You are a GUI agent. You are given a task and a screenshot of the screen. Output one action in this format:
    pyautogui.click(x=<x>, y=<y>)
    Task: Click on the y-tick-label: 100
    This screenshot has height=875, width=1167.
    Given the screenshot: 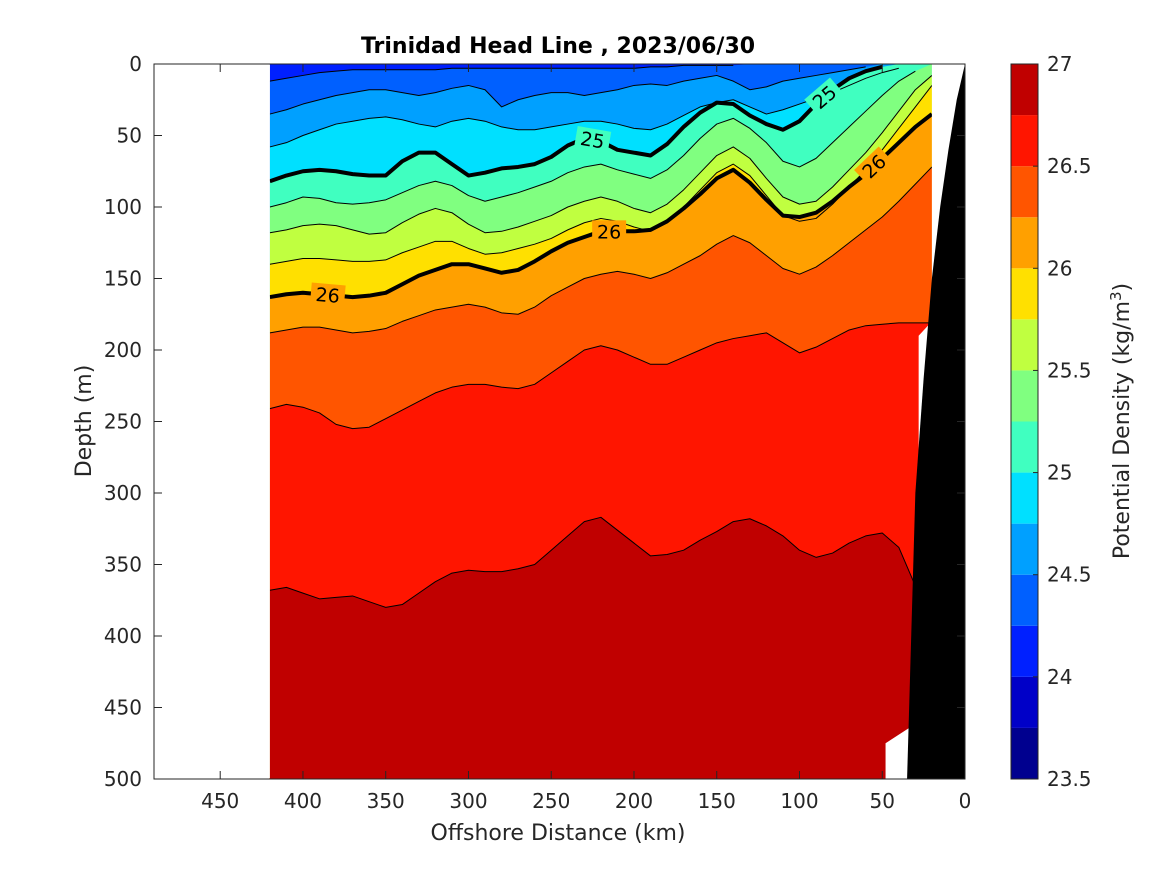 What is the action you would take?
    pyautogui.click(x=123, y=207)
    